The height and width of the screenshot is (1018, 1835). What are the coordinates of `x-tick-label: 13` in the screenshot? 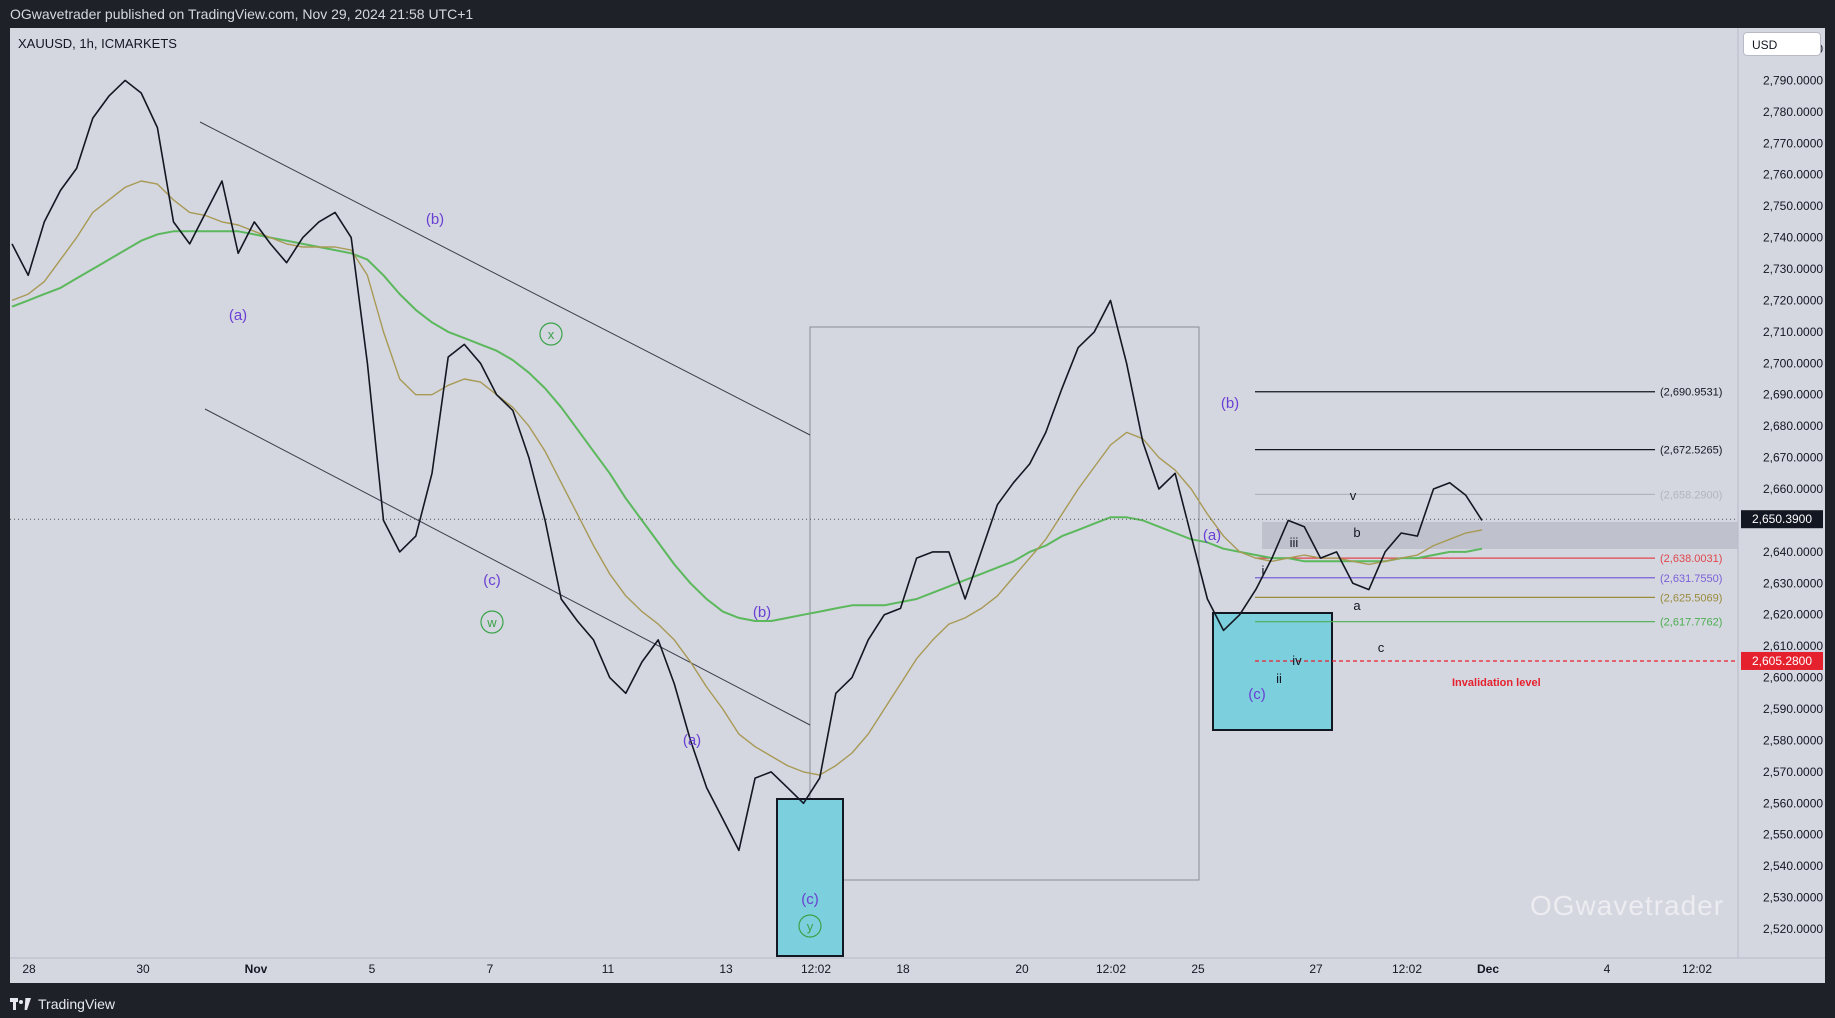 It's located at (726, 969).